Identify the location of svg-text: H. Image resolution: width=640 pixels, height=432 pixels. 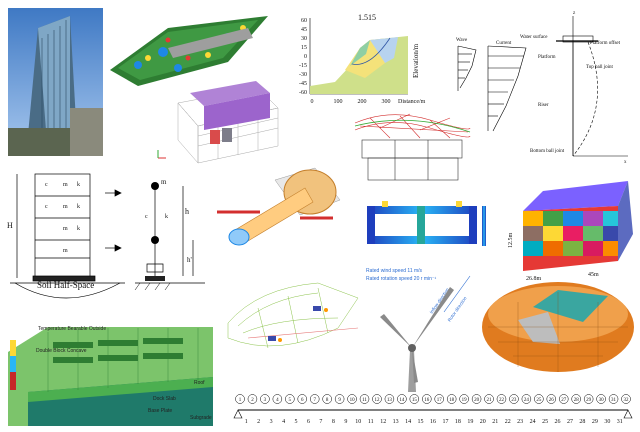
(10, 225).